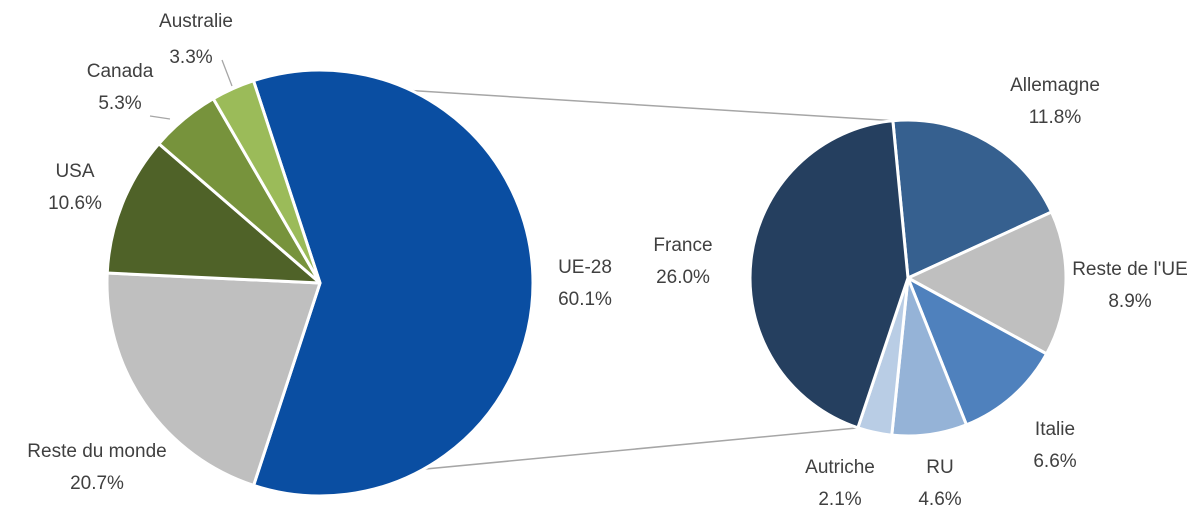 Image resolution: width=1202 pixels, height=511 pixels. I want to click on value-label: 11.8%, so click(1055, 117).